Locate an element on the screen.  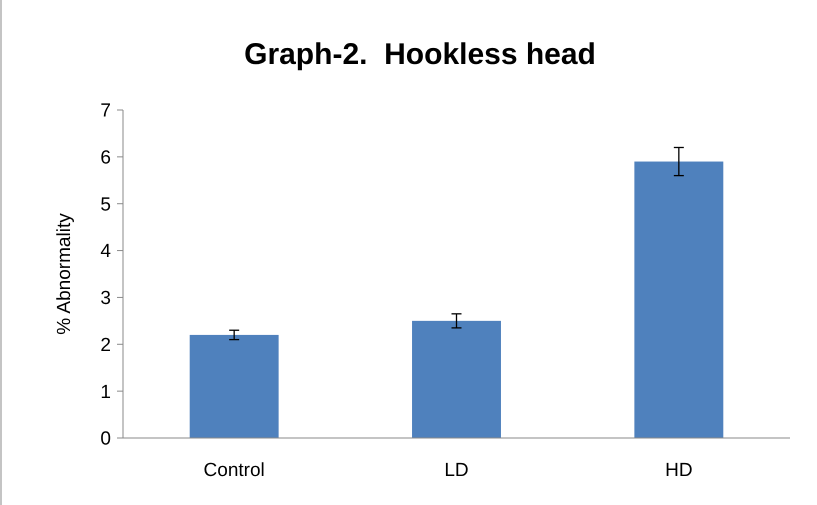
y-tick-label: 5 is located at coordinates (105, 205).